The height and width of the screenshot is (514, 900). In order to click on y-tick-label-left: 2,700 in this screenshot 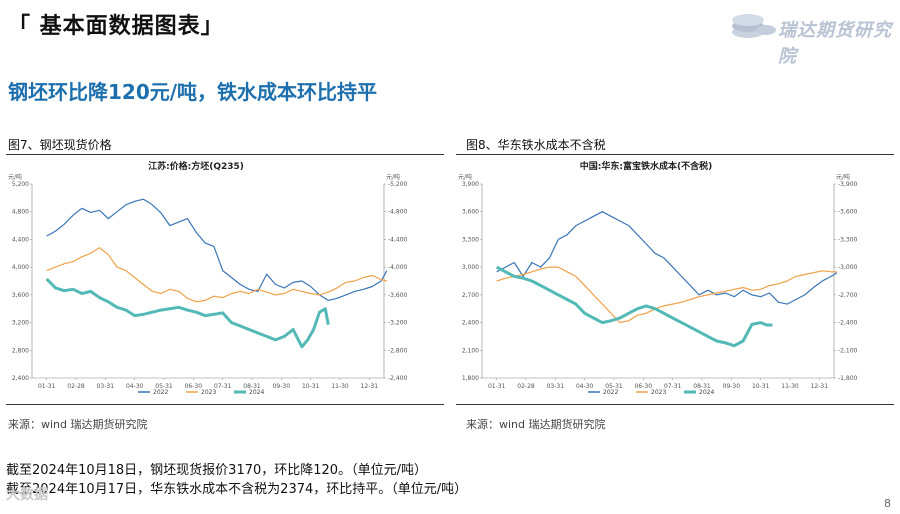, I will do `click(470, 295)`.